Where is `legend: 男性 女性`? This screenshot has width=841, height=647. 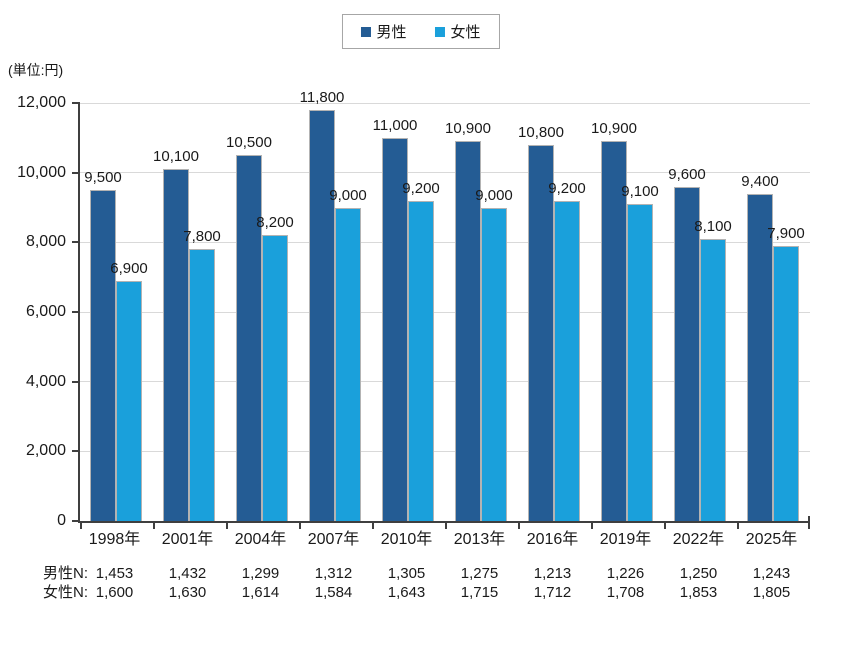 legend: 男性 女性 is located at coordinates (420, 31).